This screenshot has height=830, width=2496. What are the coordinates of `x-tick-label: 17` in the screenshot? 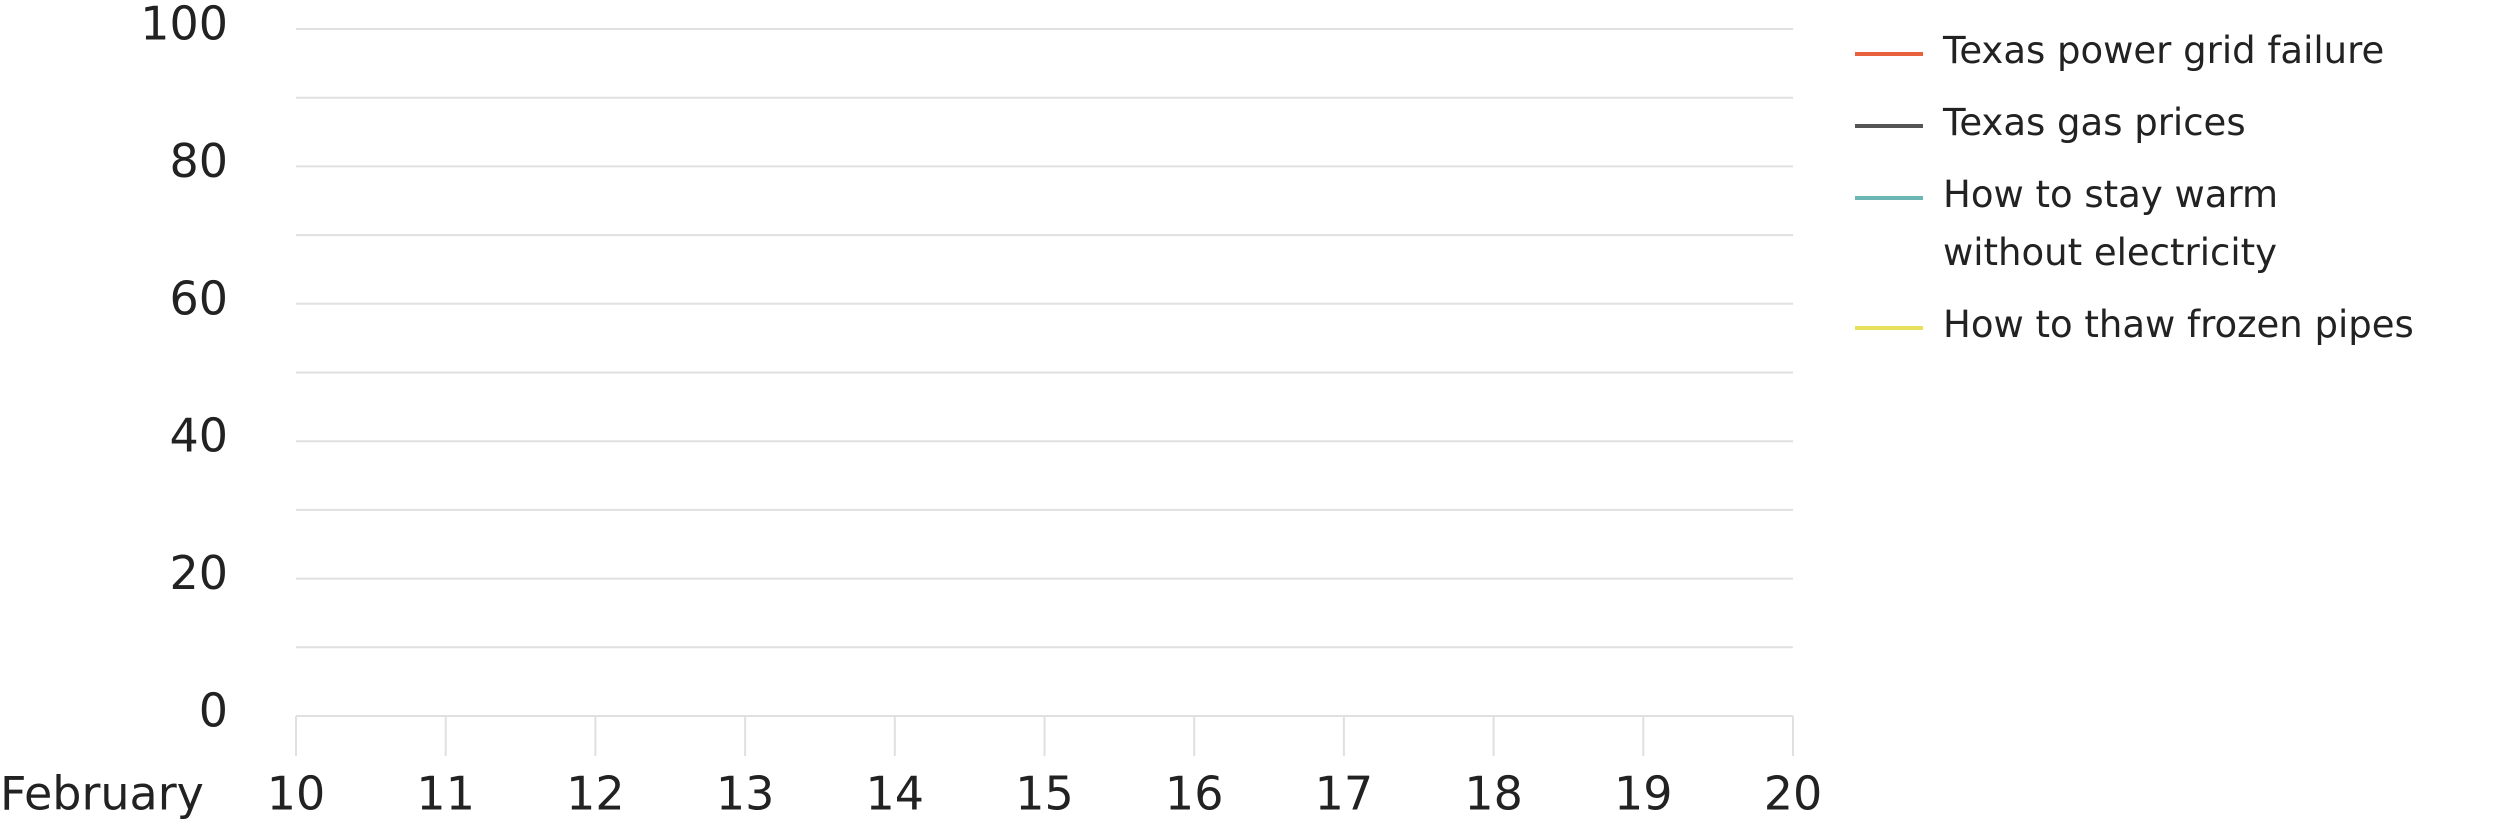 It's located at (1344, 794).